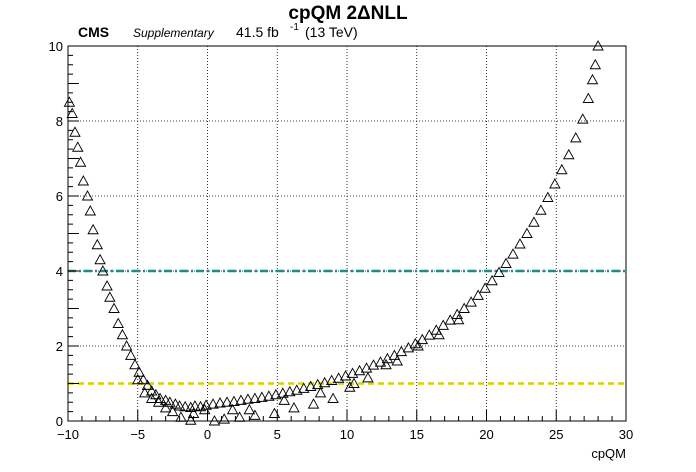  Describe the element at coordinates (174, 33) in the screenshot. I see `status-label: Supplementary` at that location.